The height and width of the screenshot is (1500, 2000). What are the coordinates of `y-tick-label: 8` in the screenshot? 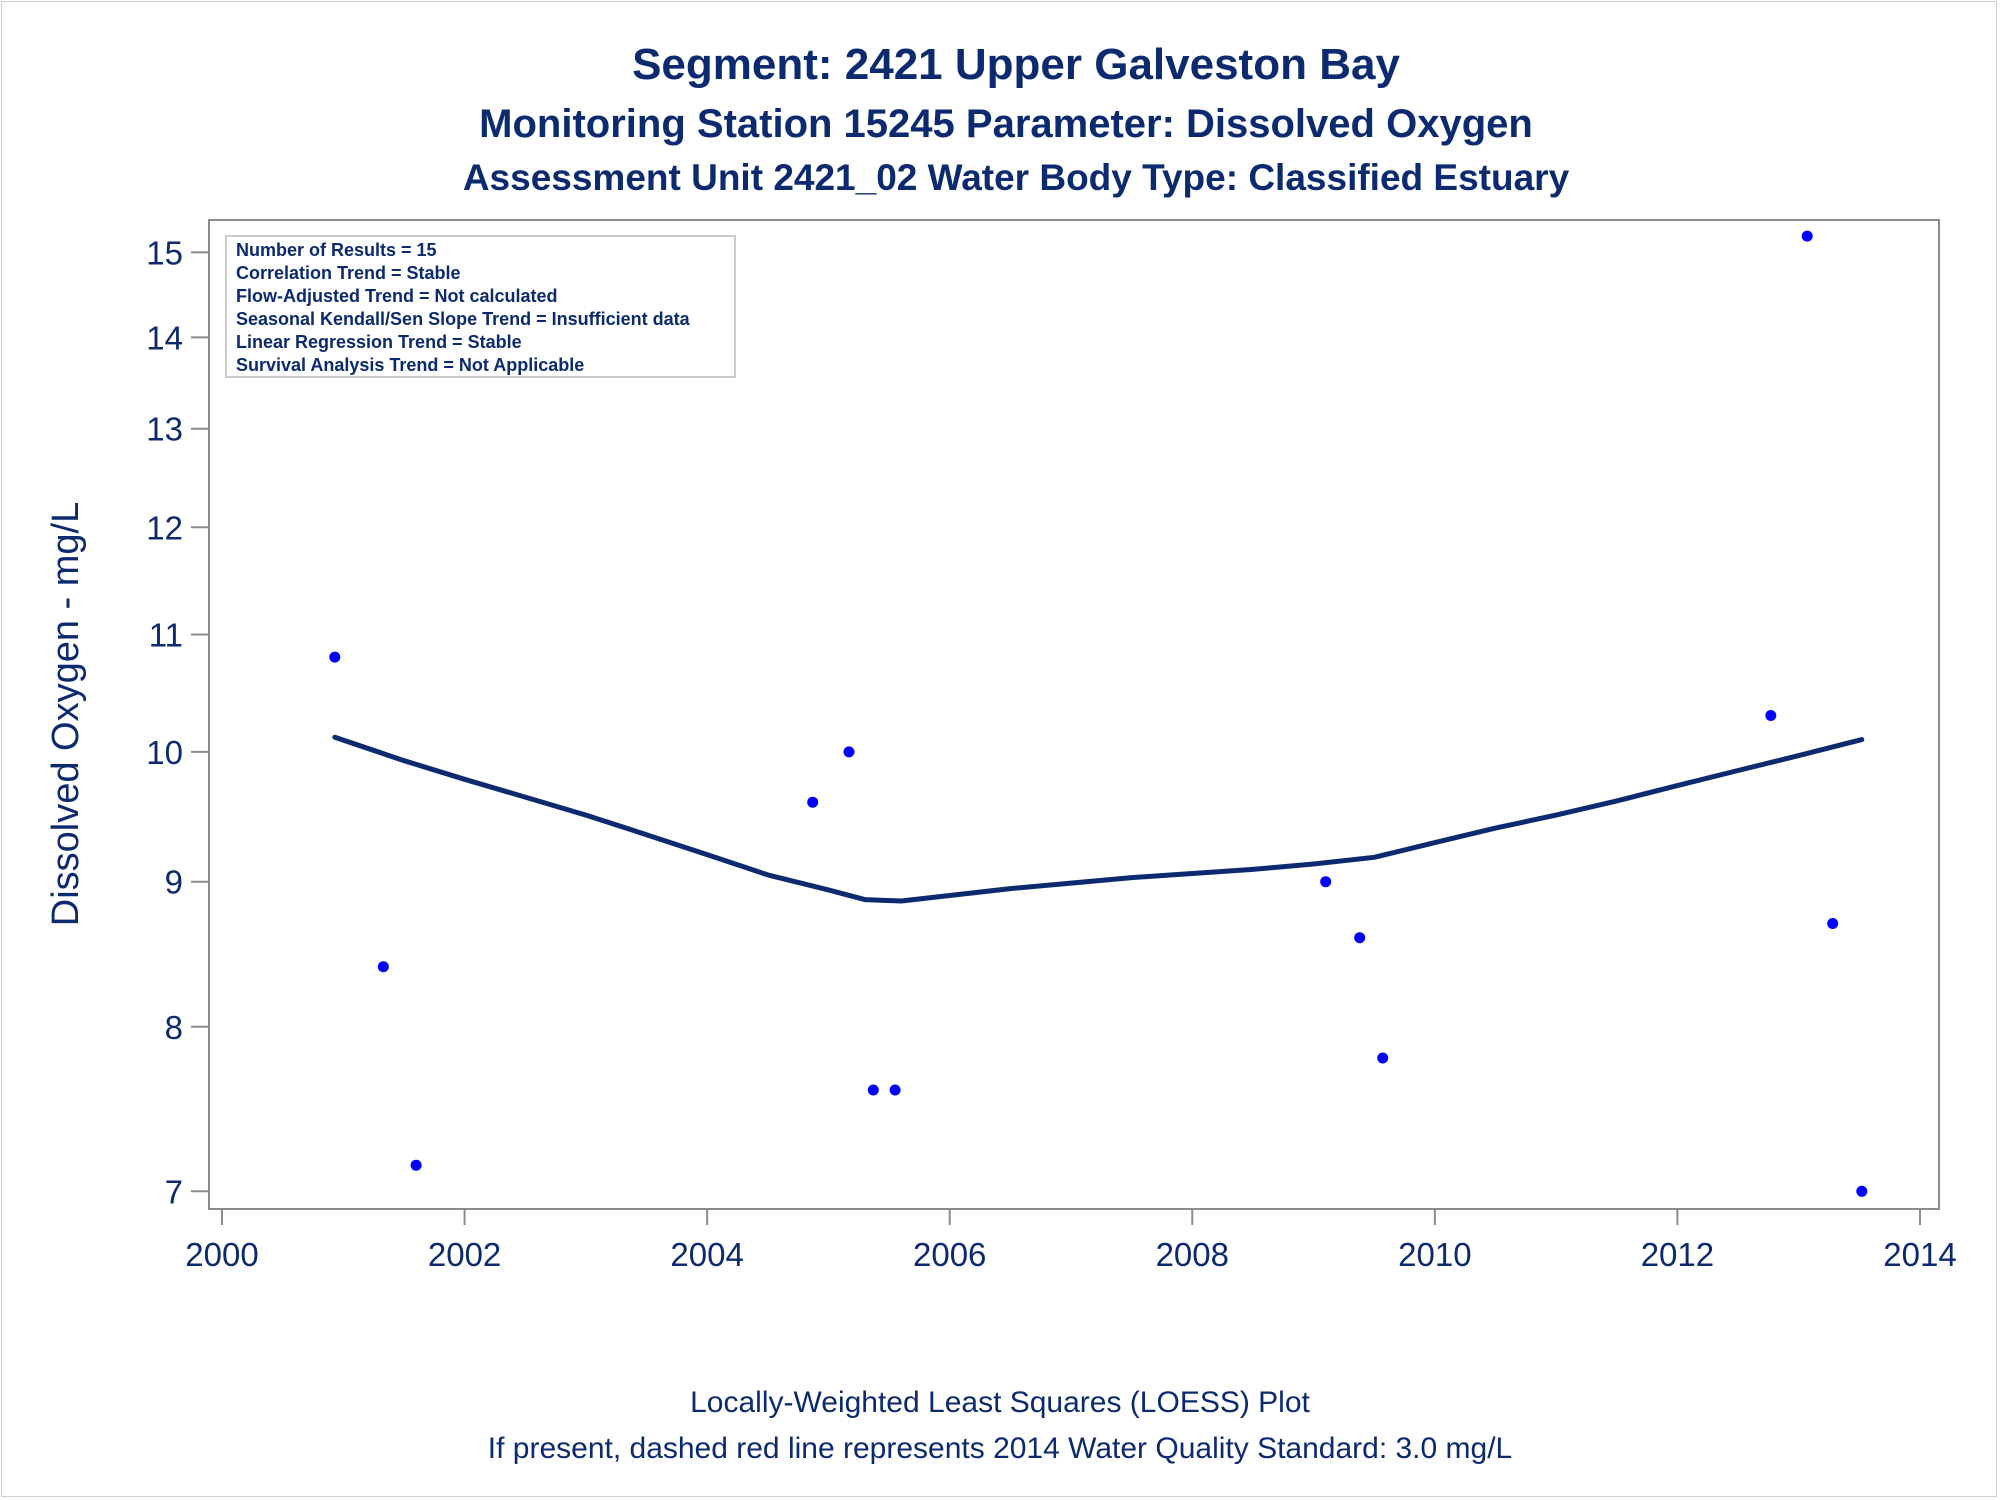 It's located at (174, 1027).